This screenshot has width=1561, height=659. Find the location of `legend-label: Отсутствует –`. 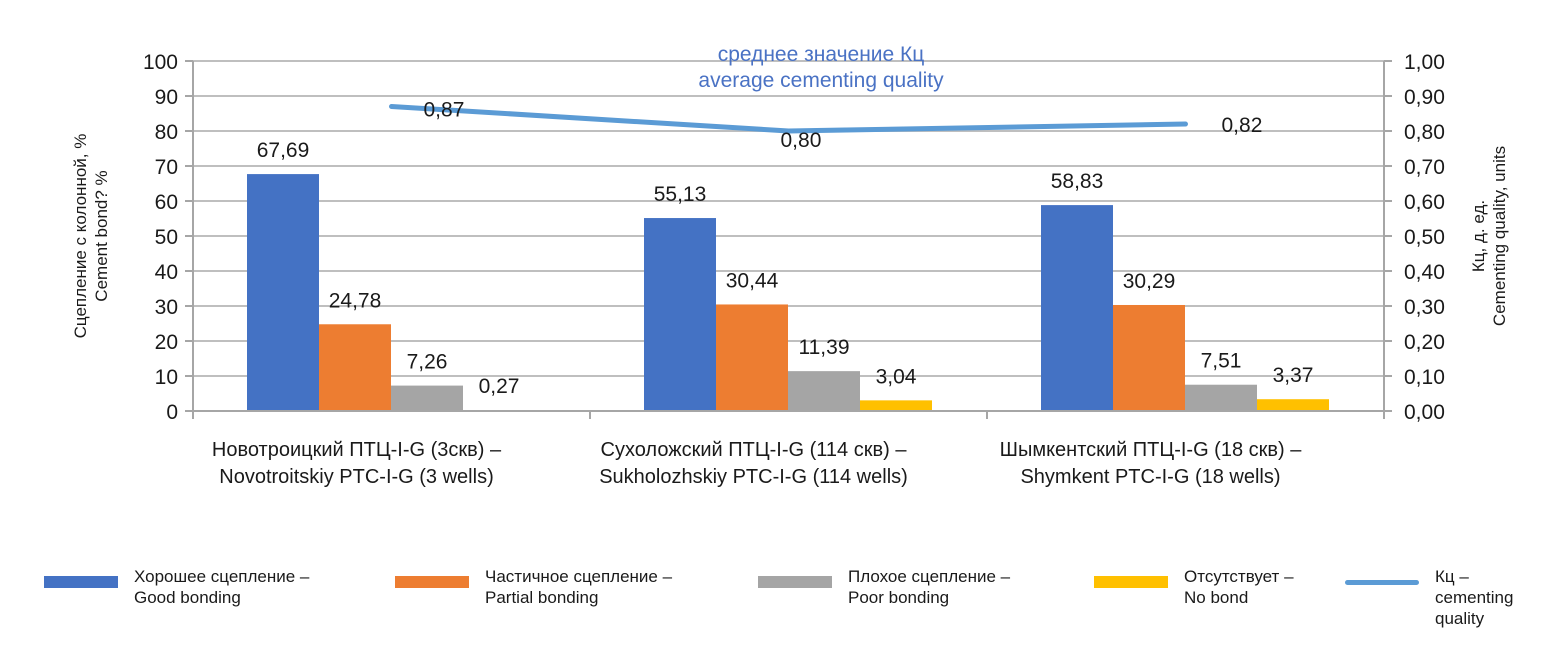

legend-label: Отсутствует – is located at coordinates (1239, 576).